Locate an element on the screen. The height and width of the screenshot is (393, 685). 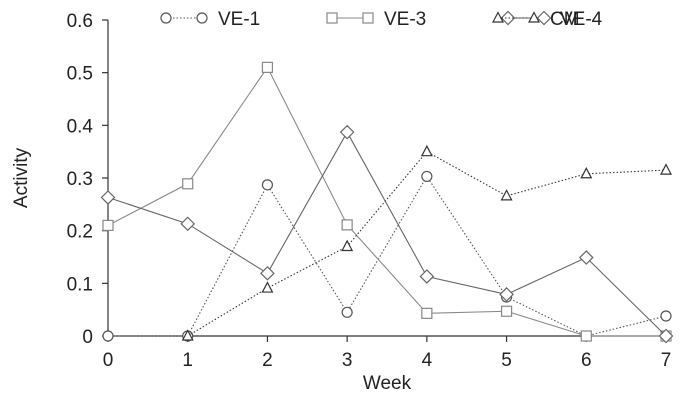
x-axis-title: Week is located at coordinates (387, 383).